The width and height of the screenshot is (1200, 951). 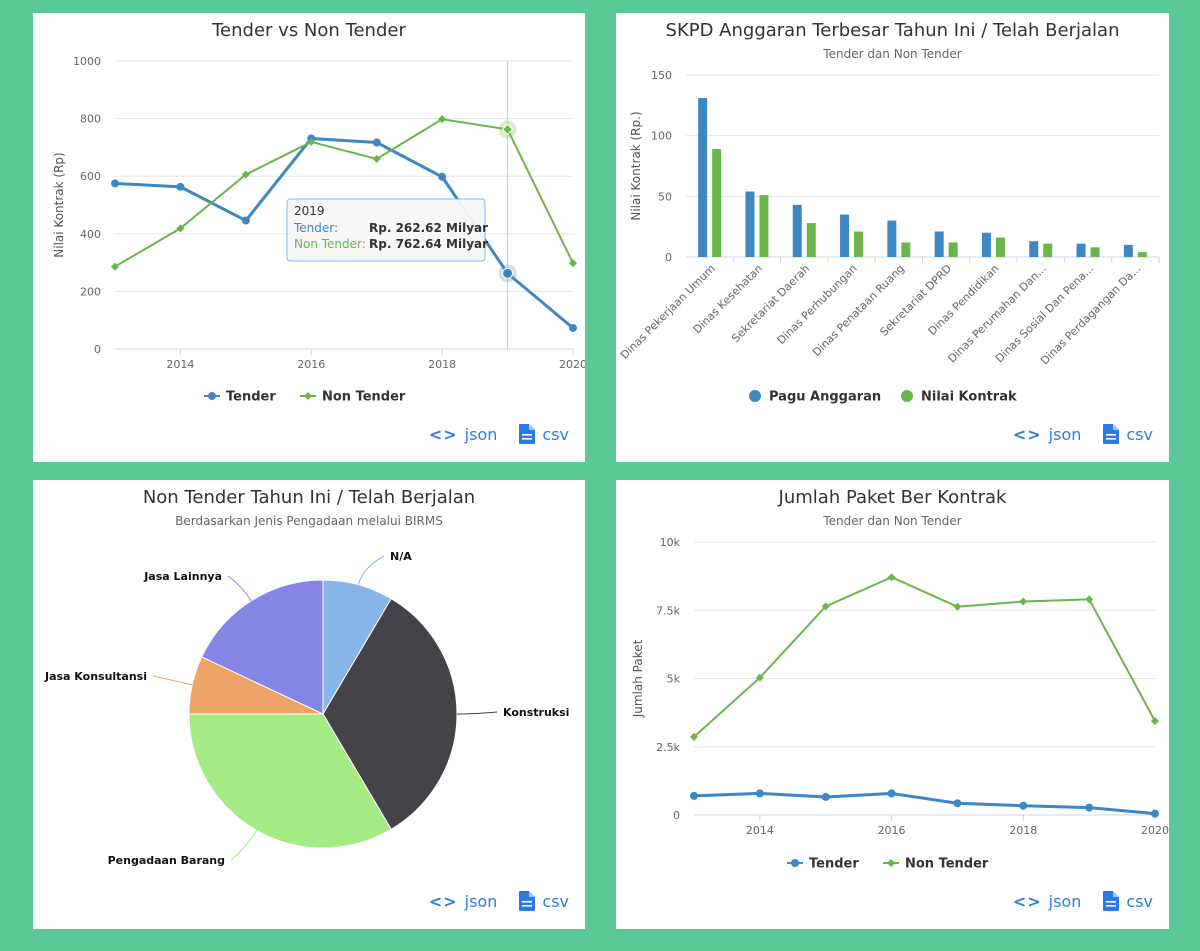 What do you see at coordinates (1065, 901) in the screenshot?
I see `json-link-label: json` at bounding box center [1065, 901].